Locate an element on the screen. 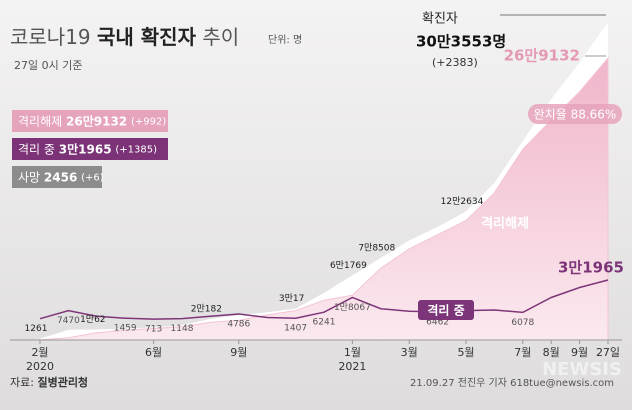  legend-entry: 격리해제 26만9132 (+992) is located at coordinates (92, 120).